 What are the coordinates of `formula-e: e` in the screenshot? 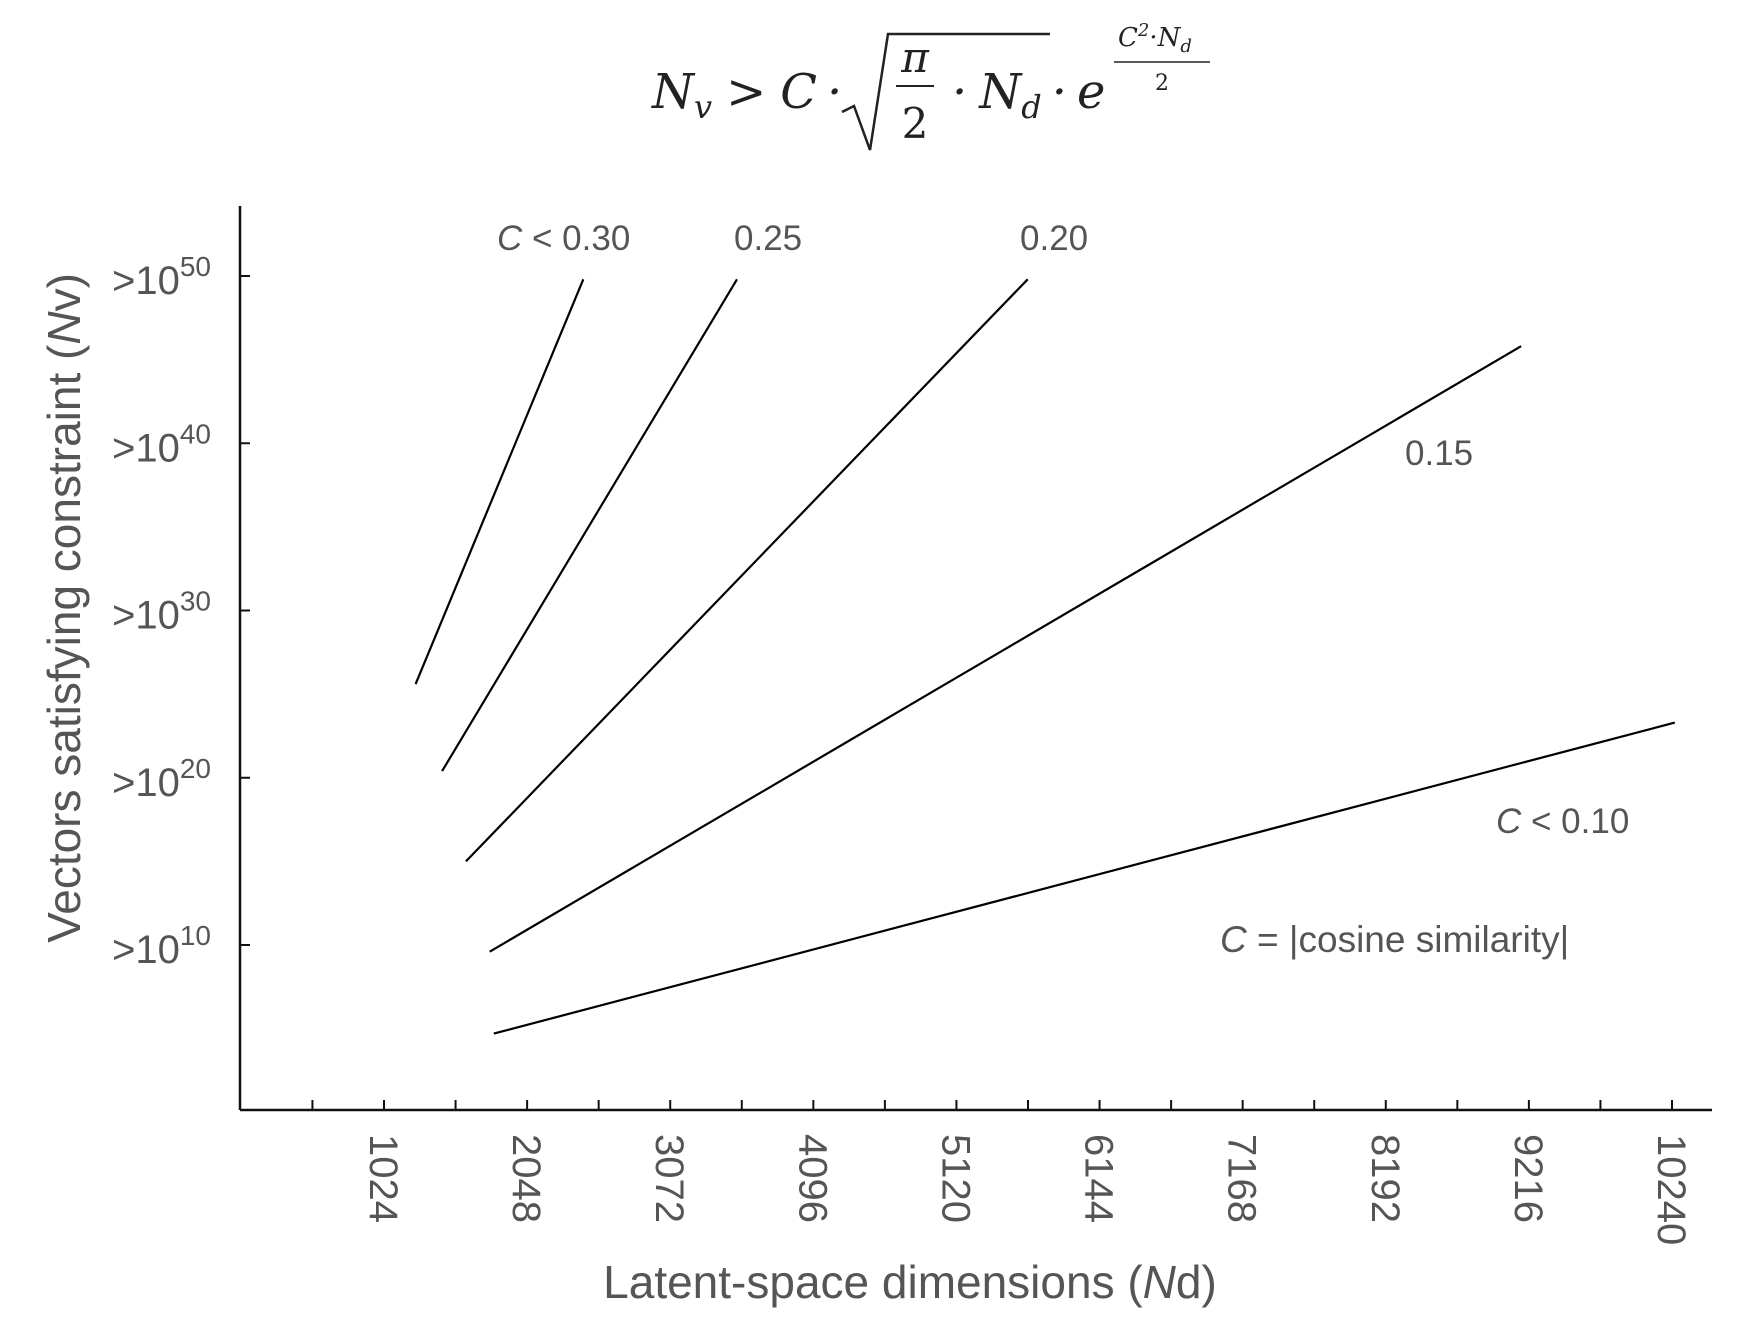 It's located at (1091, 92).